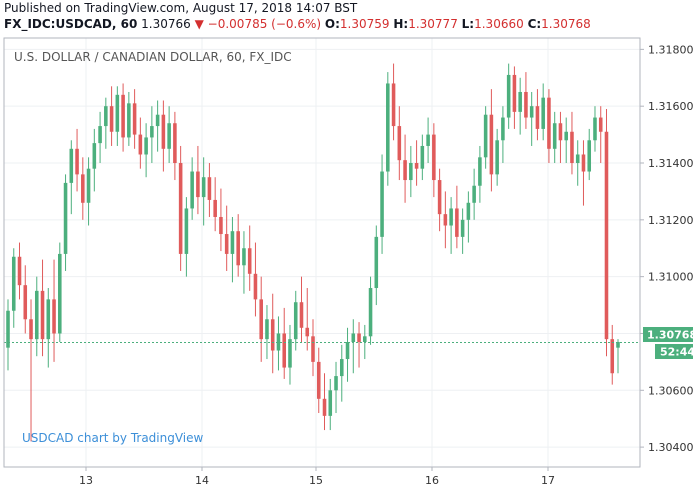 This screenshot has width=700, height=498. Describe the element at coordinates (86, 480) in the screenshot. I see `x-tick-label: 13` at that location.